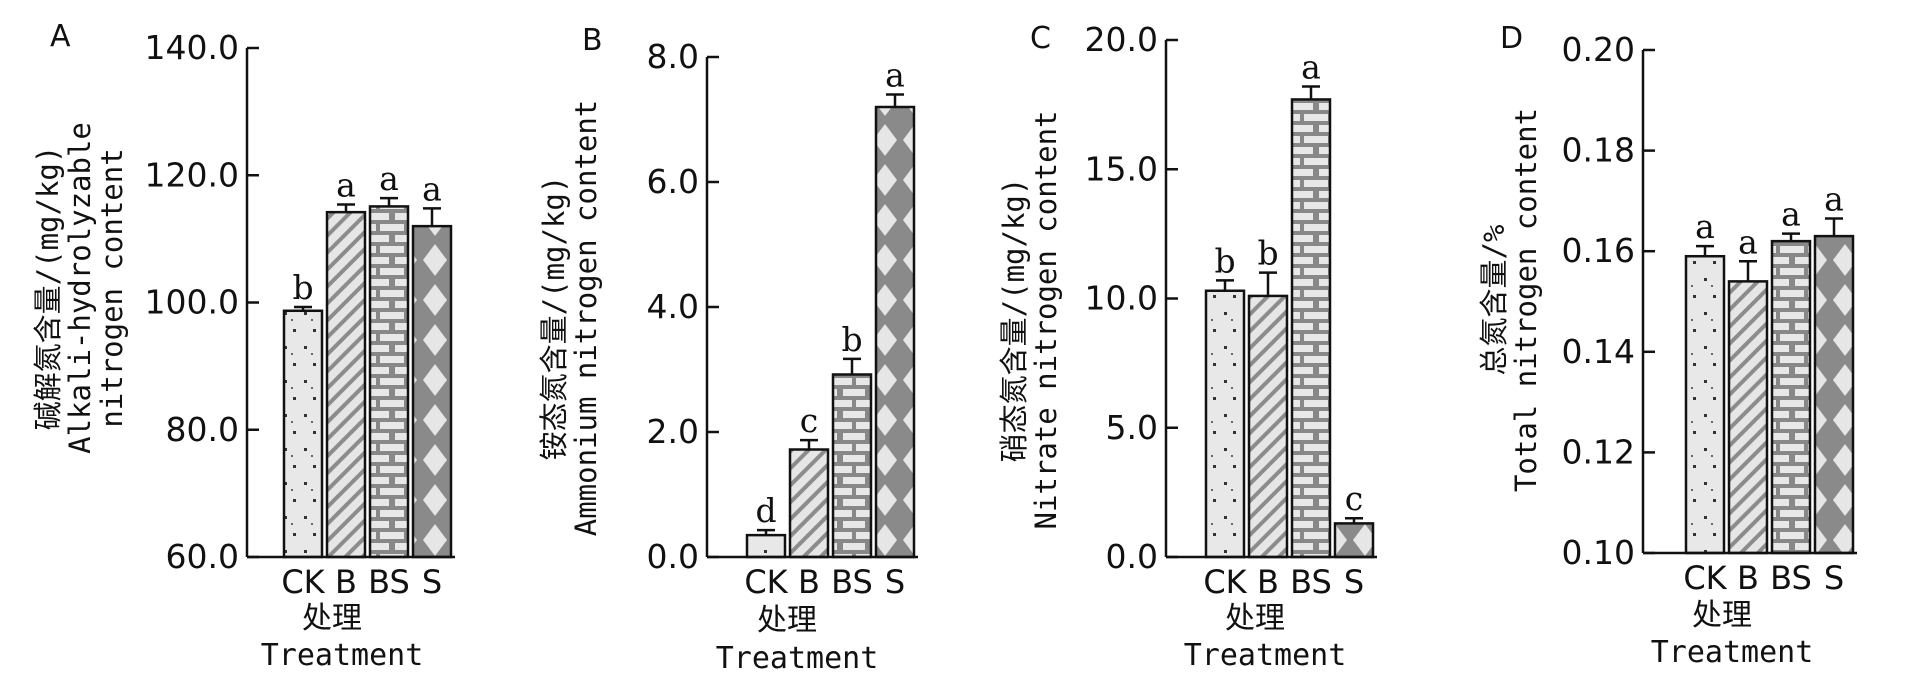 The height and width of the screenshot is (687, 1908). What do you see at coordinates (586, 318) in the screenshot?
I see `y-axis-label-line-2: Ammonium nitrogen content` at bounding box center [586, 318].